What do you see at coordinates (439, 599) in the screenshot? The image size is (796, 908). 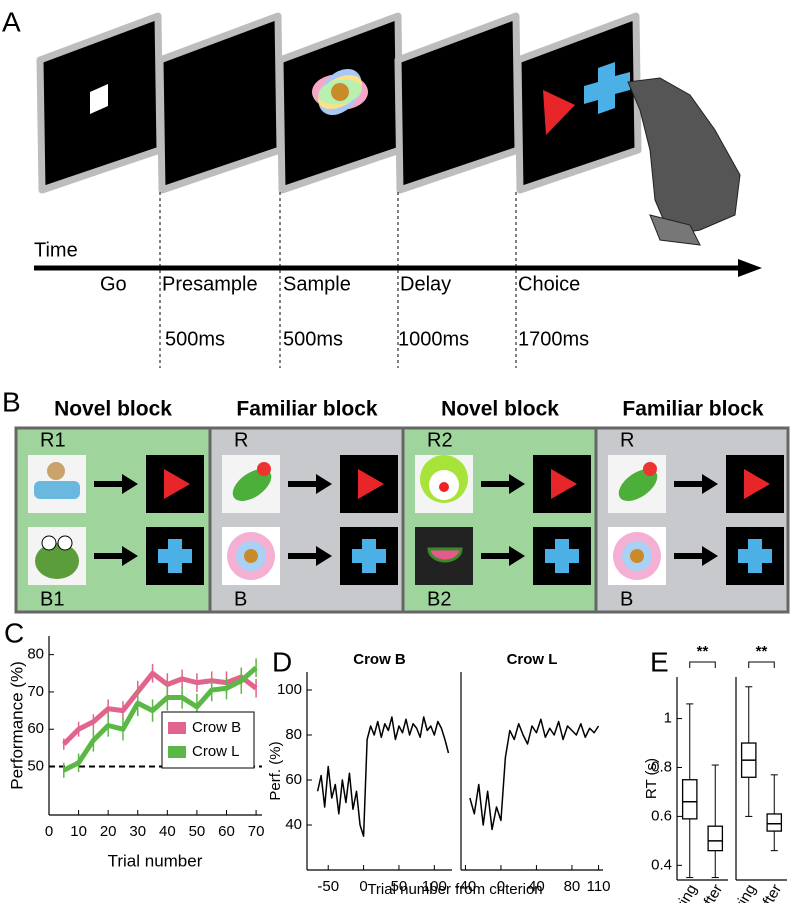 I see `stimulus-label: B2` at bounding box center [439, 599].